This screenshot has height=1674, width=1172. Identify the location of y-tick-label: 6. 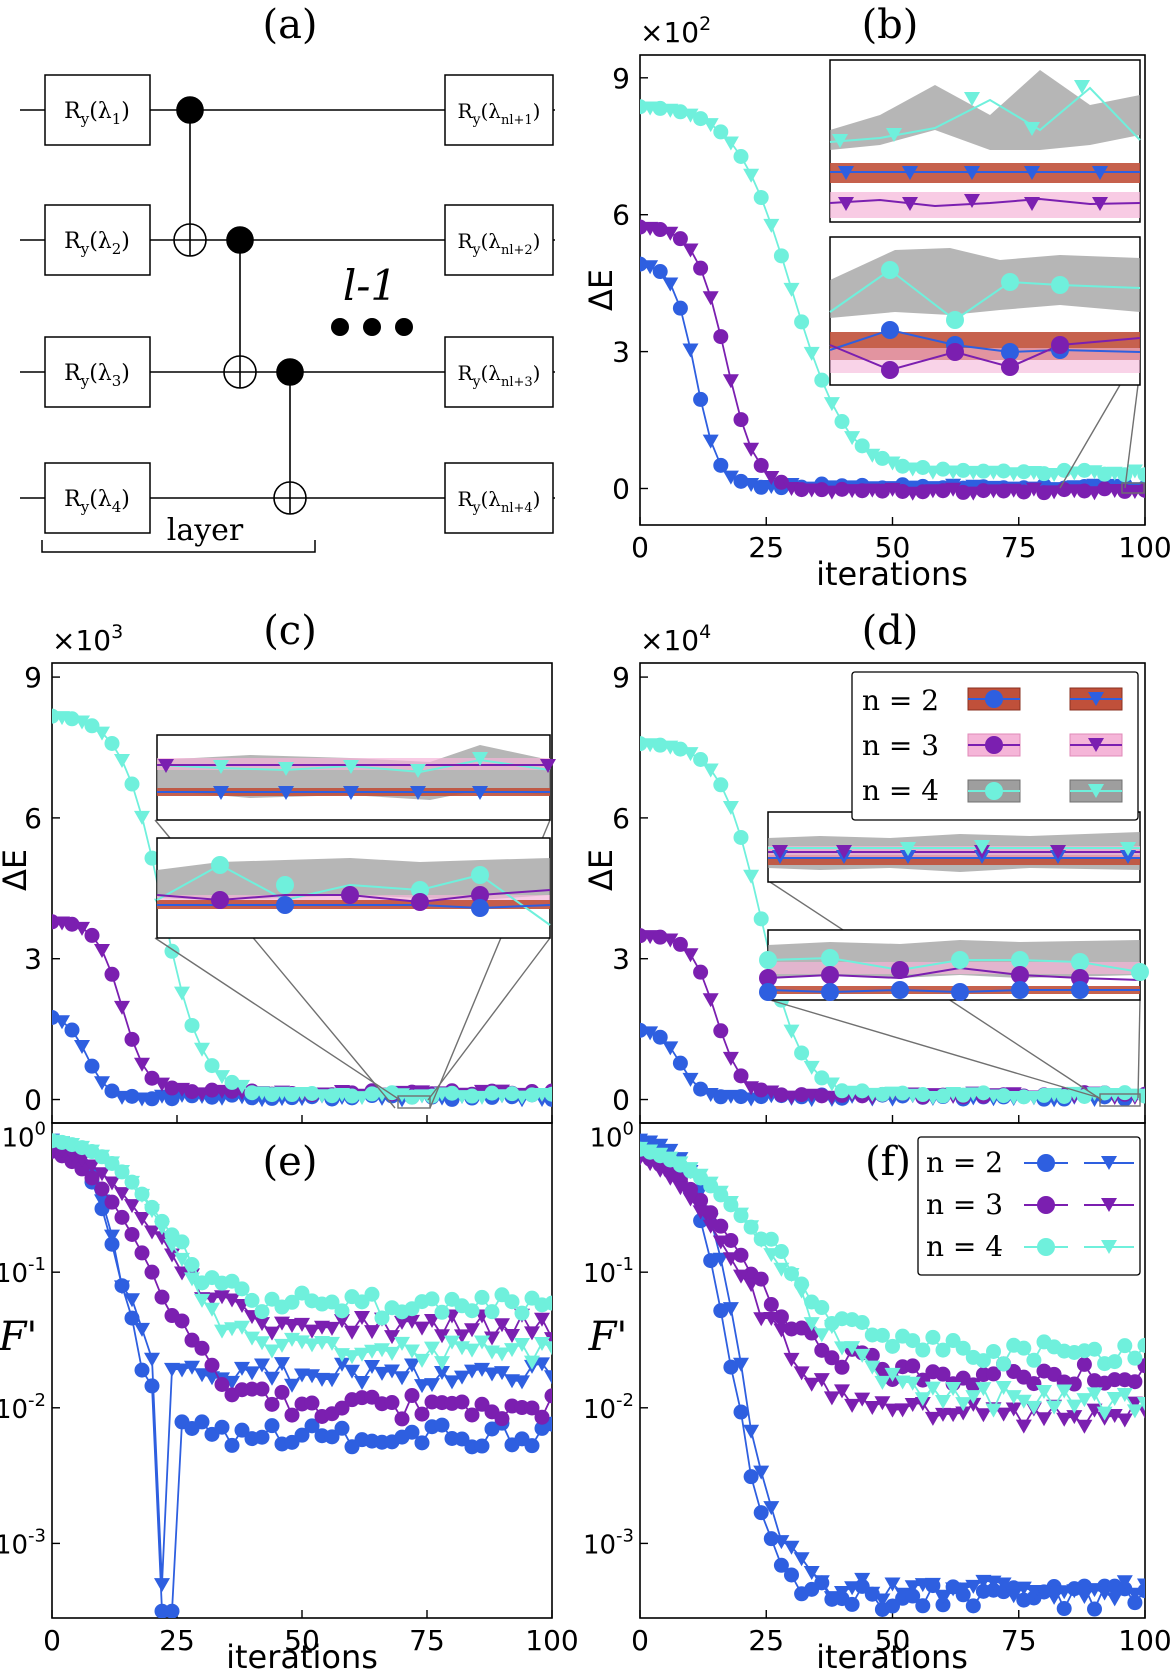
(621, 818).